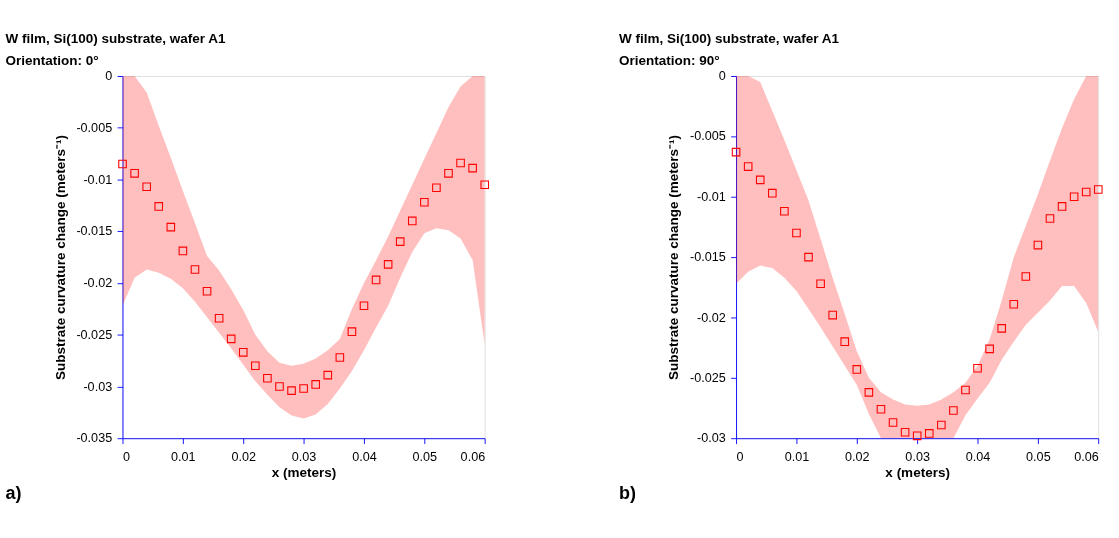 This screenshot has height=538, width=1119. I want to click on chart-subtitle: Orientation: 0°, so click(52, 61).